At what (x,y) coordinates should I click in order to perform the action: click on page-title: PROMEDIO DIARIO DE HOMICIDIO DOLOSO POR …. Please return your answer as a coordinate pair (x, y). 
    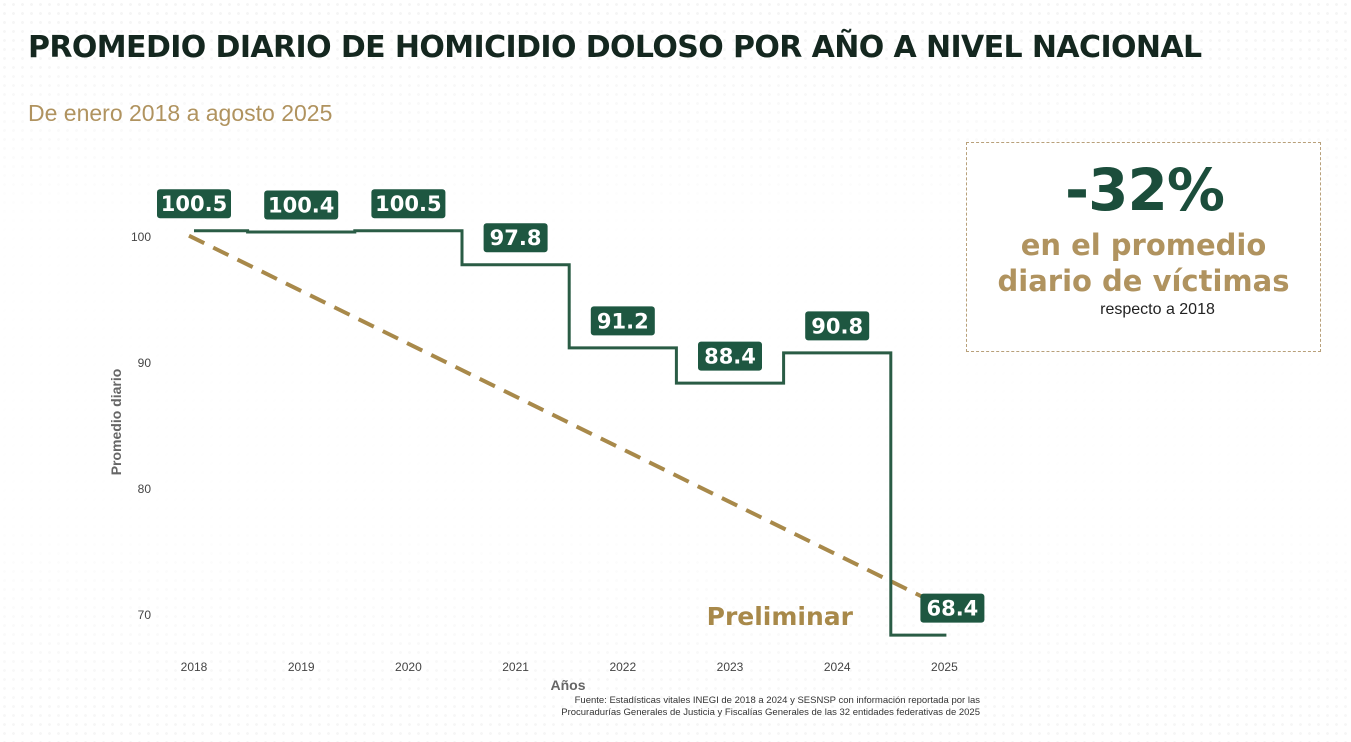
    Looking at the image, I should click on (615, 47).